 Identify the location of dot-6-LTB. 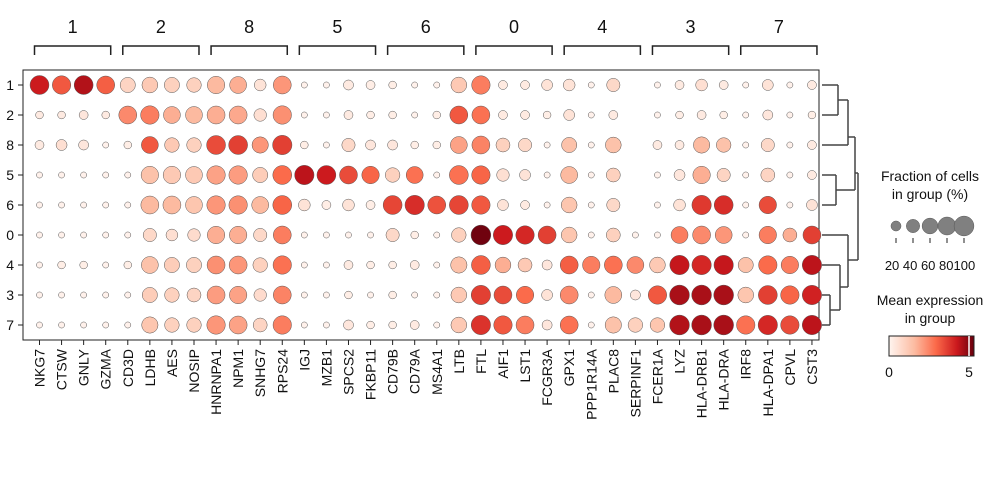
(459, 205).